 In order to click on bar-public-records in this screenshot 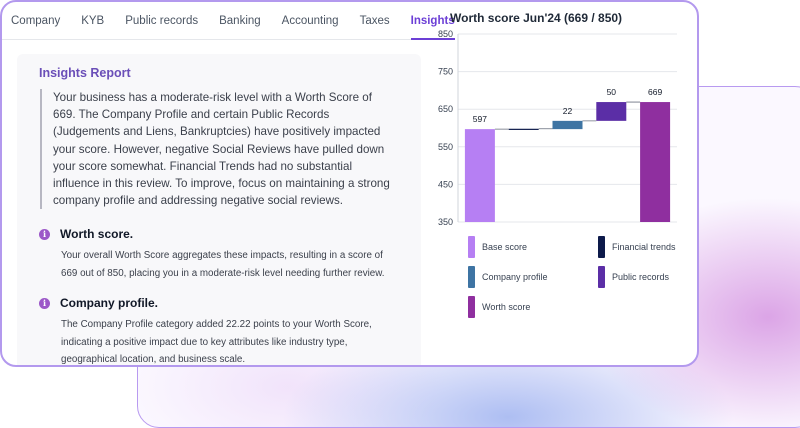, I will do `click(611, 111)`.